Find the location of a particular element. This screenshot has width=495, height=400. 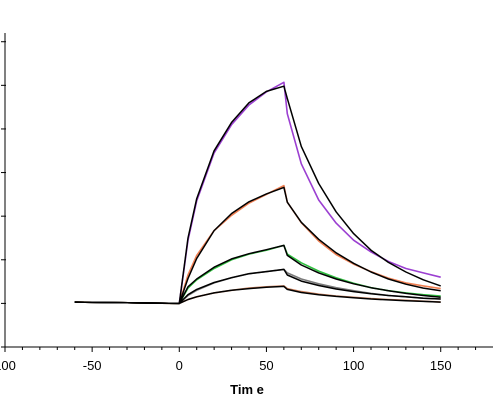

x-tick-label: -50 is located at coordinates (92, 365).